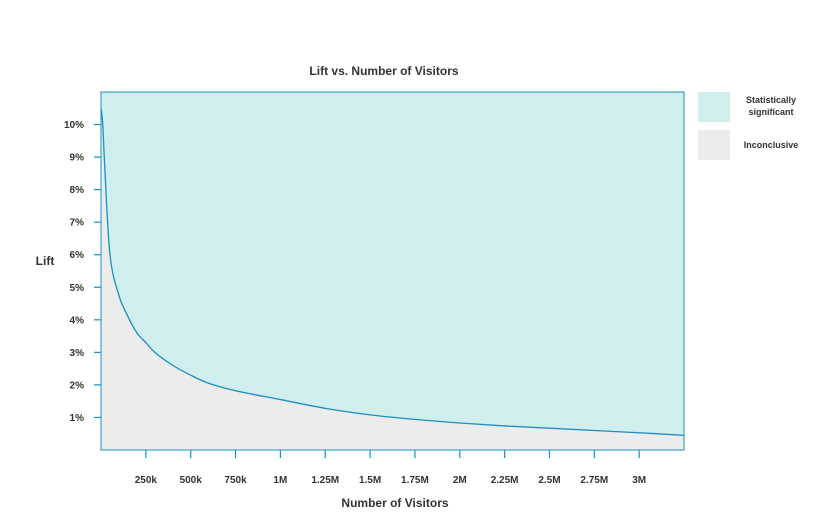 The image size is (820, 531). What do you see at coordinates (77, 320) in the screenshot?
I see `y-tick-label: 4%` at bounding box center [77, 320].